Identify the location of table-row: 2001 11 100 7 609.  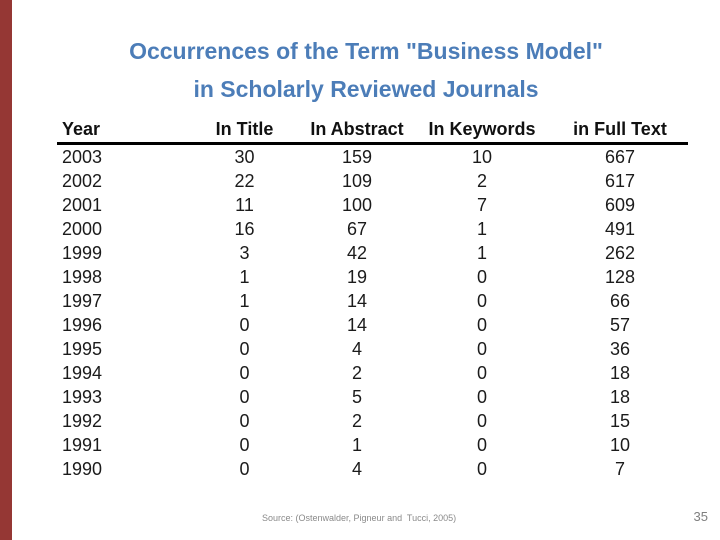
(372, 205).